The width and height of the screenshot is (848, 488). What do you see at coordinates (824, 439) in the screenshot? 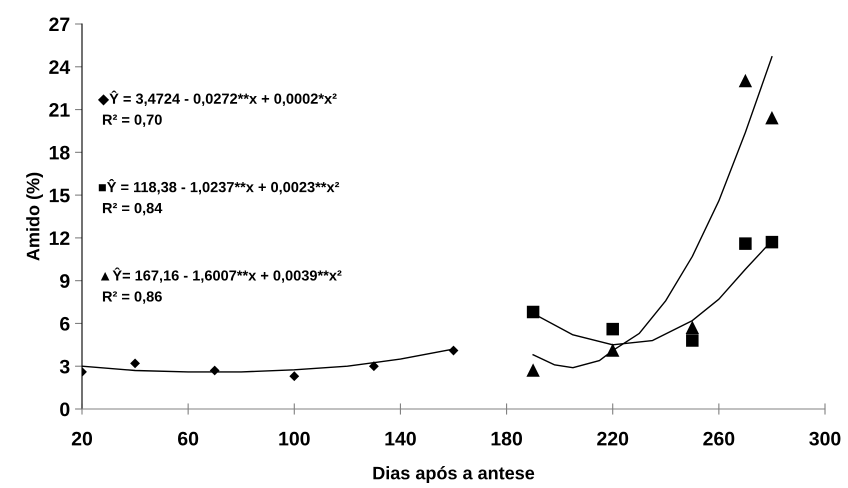
I see `x-tick-label: 300` at bounding box center [824, 439].